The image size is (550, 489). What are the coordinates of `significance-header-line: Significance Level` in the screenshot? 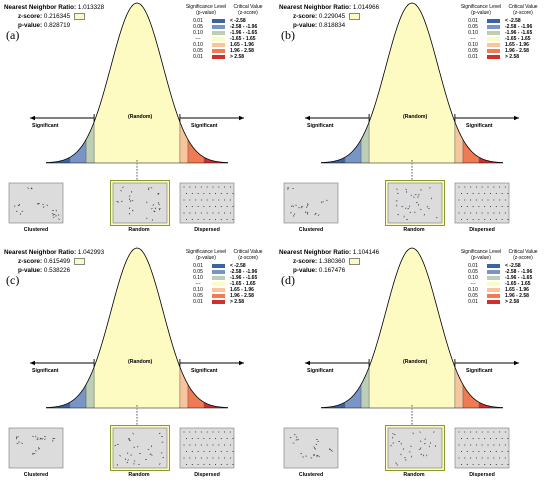 It's located at (206, 252).